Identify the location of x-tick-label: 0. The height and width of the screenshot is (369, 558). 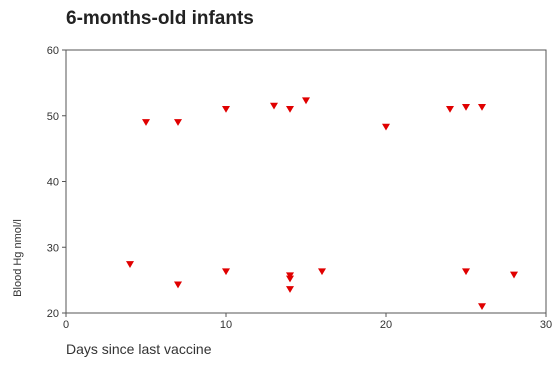
(66, 325).